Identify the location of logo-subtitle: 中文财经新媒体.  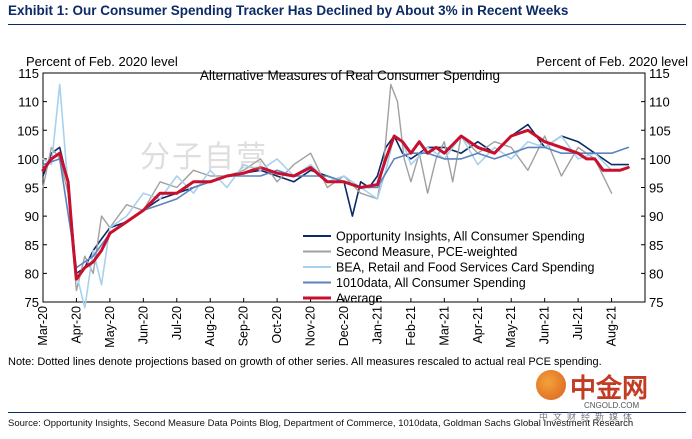
(588, 418).